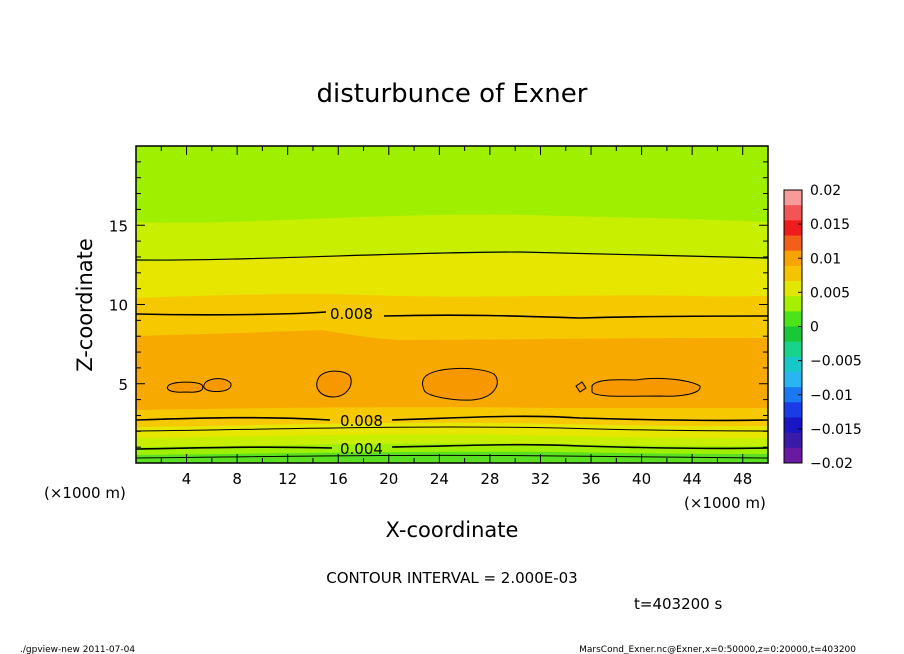  What do you see at coordinates (123, 385) in the screenshot?
I see `y-tick-label: 5` at bounding box center [123, 385].